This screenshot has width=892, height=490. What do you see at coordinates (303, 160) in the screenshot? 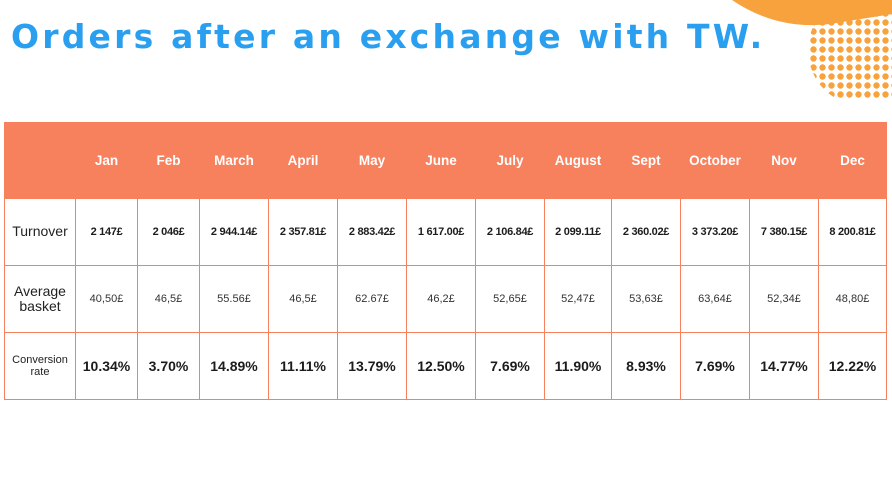
I see `header-cell-april: April` at bounding box center [303, 160].